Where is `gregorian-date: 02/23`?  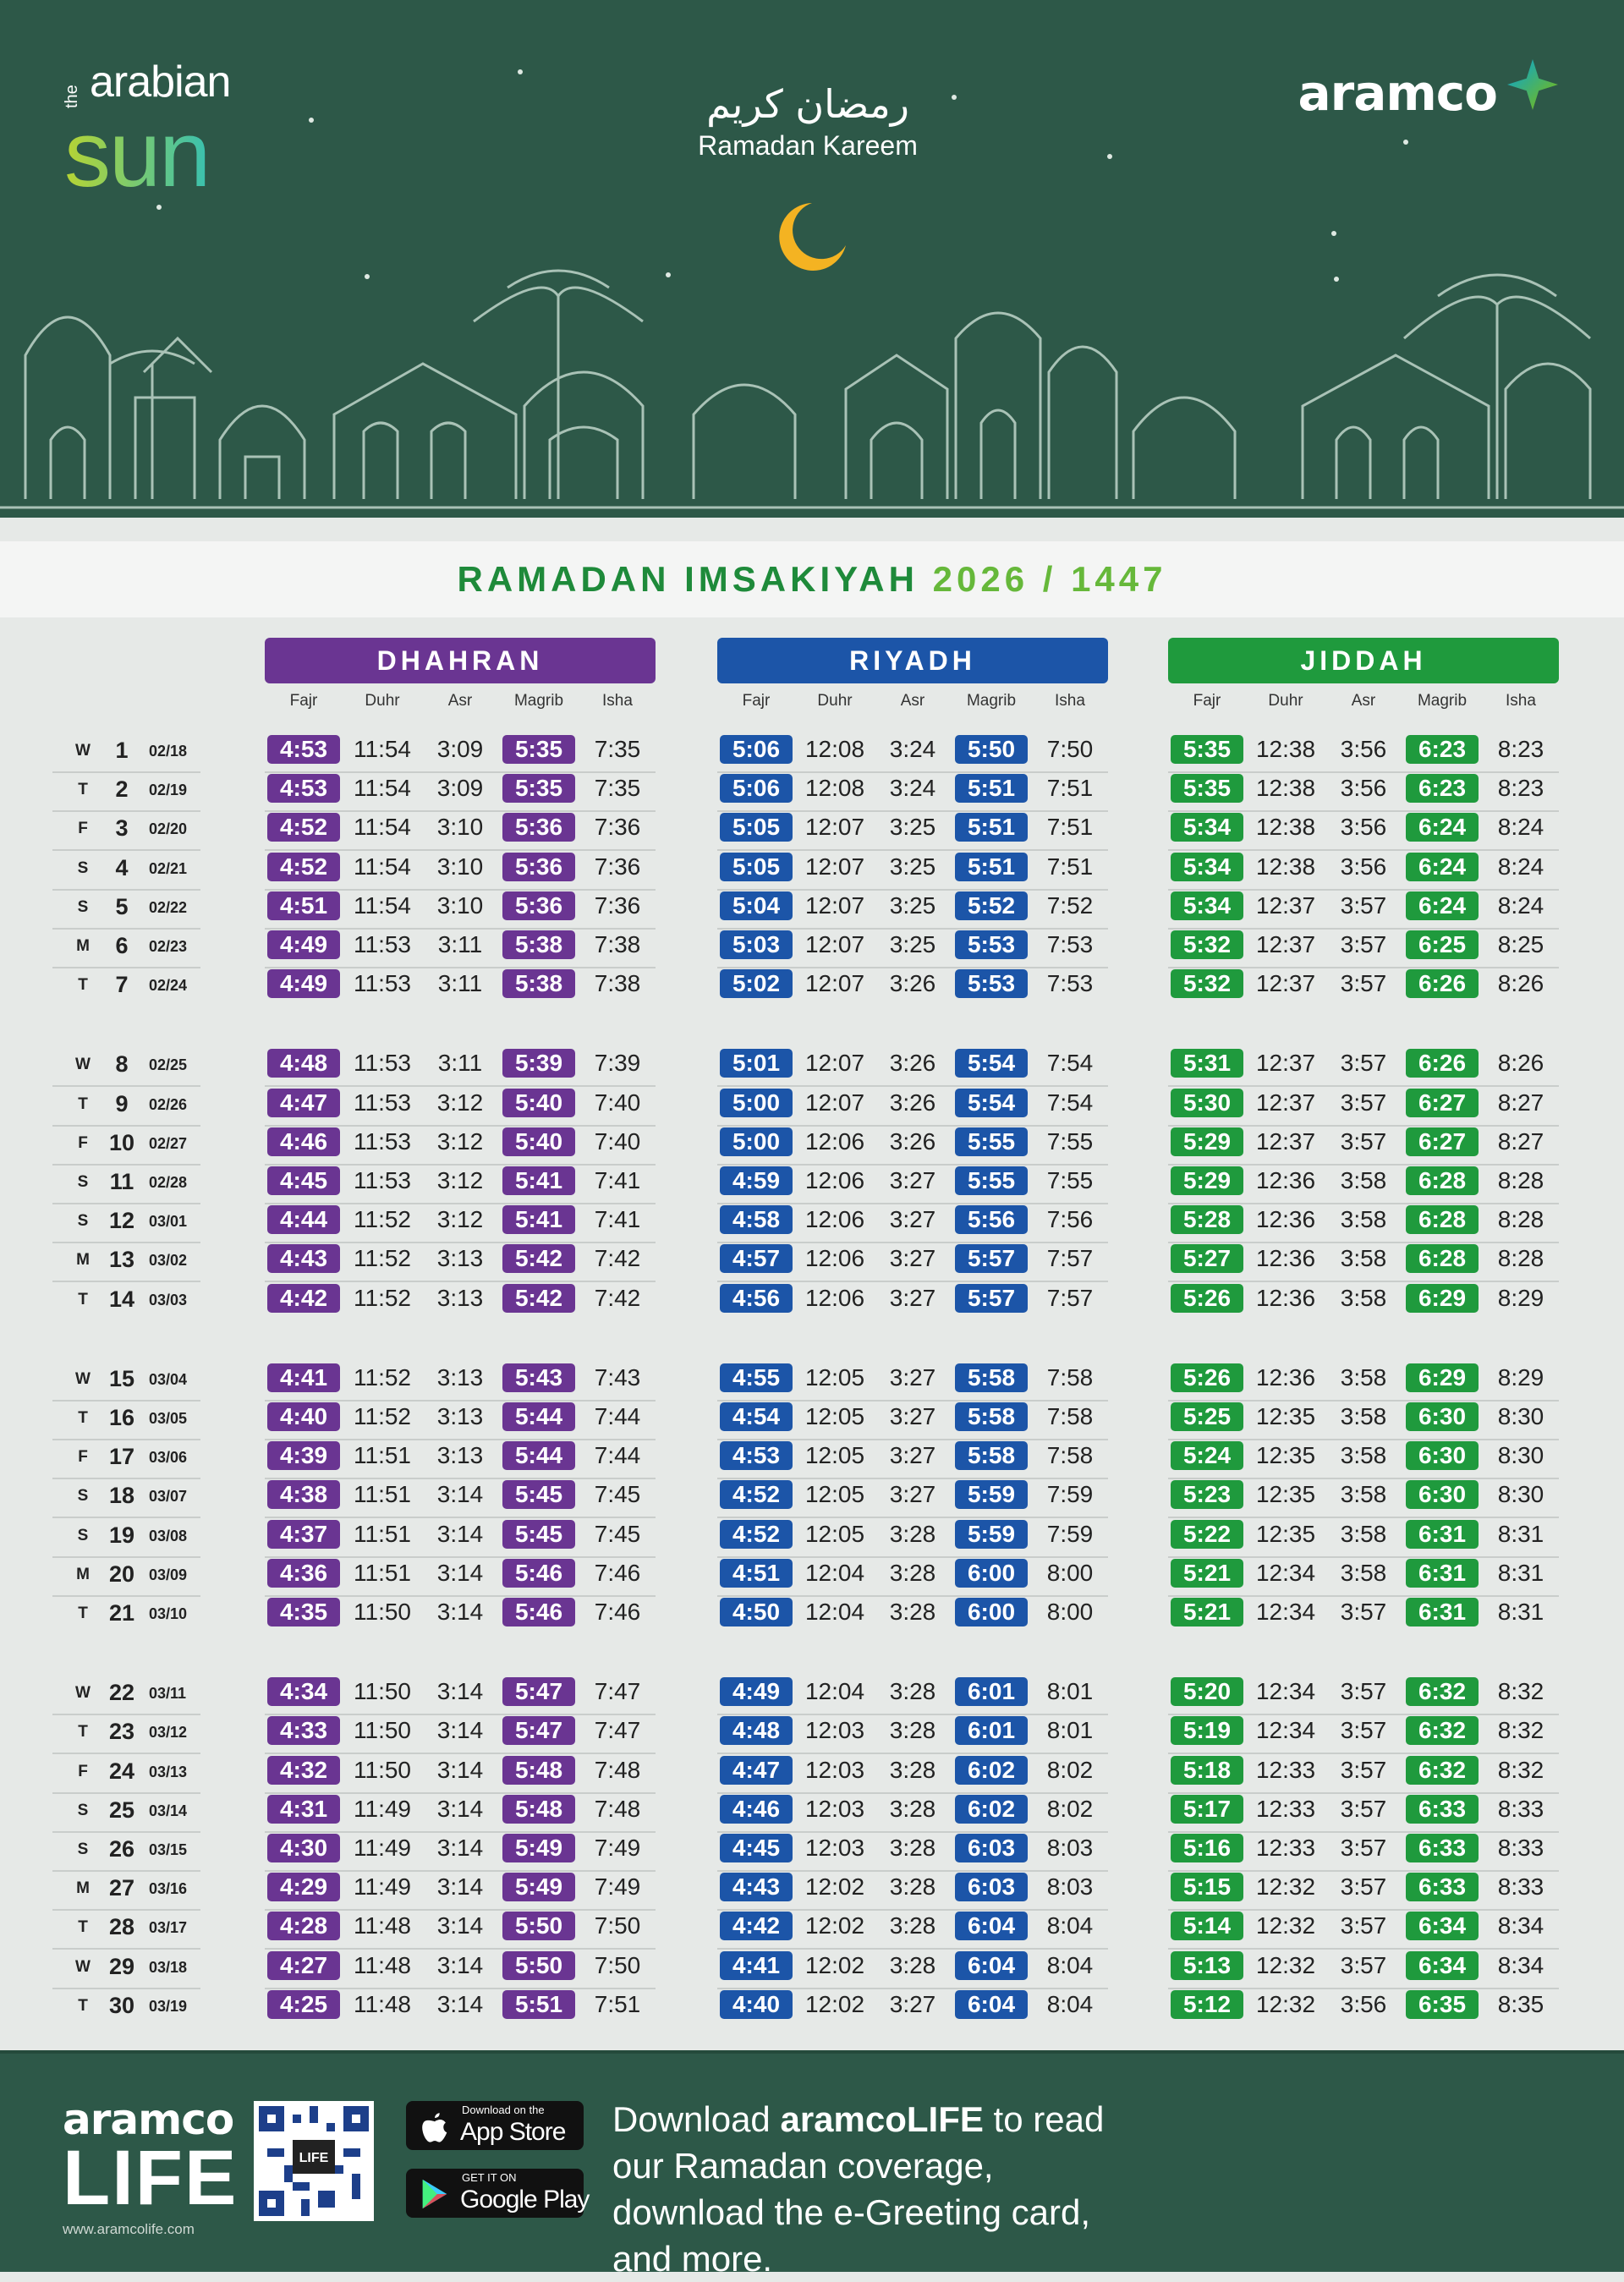 gregorian-date: 02/23 is located at coordinates (168, 946).